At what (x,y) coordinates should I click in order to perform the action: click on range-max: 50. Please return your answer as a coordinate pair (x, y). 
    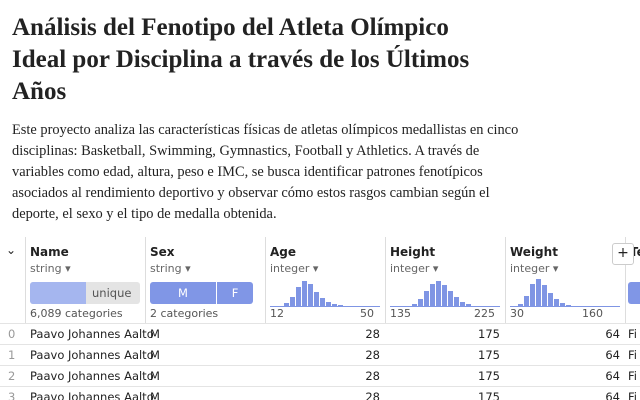
    Looking at the image, I should click on (367, 313).